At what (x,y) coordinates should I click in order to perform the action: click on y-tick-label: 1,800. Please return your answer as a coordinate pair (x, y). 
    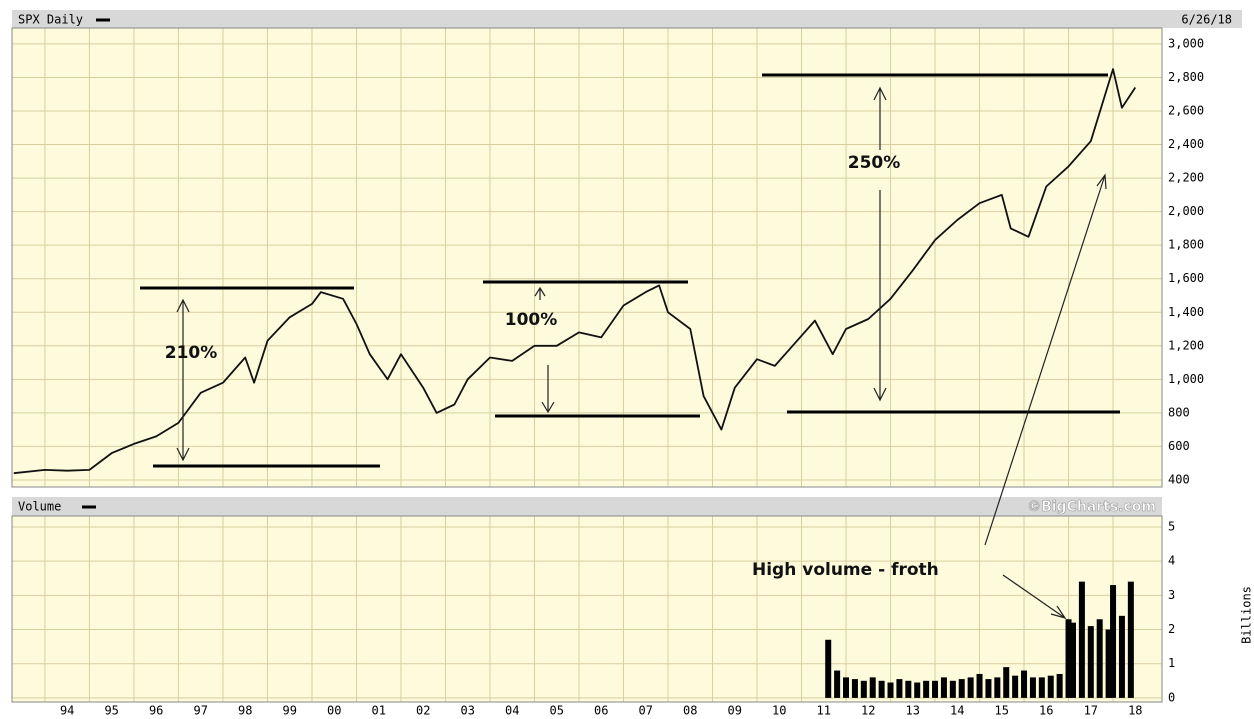
    Looking at the image, I should click on (1186, 245).